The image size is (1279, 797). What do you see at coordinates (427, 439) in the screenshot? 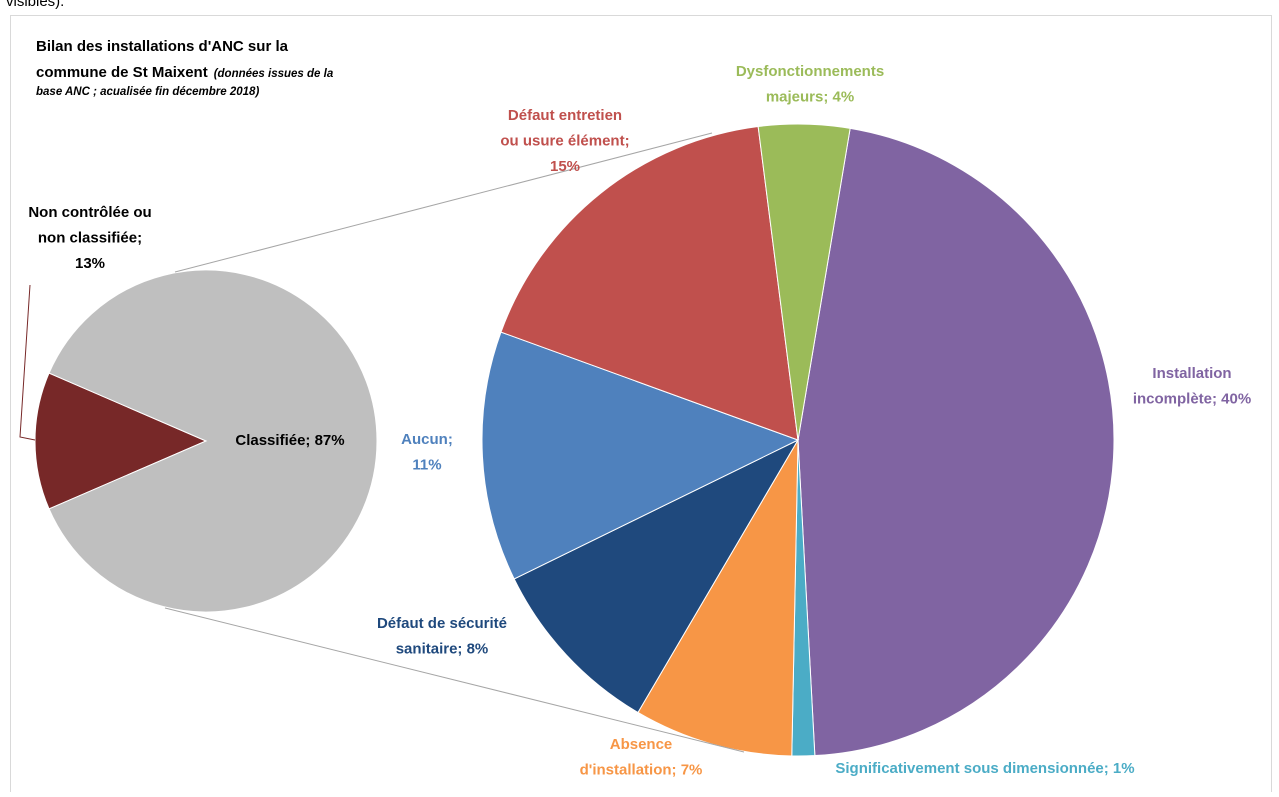
I see `data-label: Aucun;` at bounding box center [427, 439].